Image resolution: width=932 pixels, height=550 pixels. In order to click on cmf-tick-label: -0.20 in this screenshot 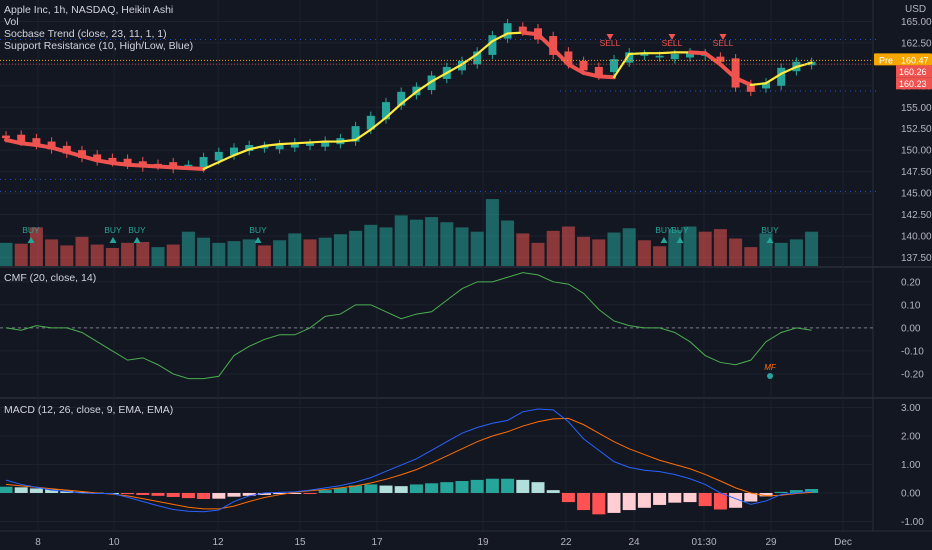, I will do `click(912, 374)`.